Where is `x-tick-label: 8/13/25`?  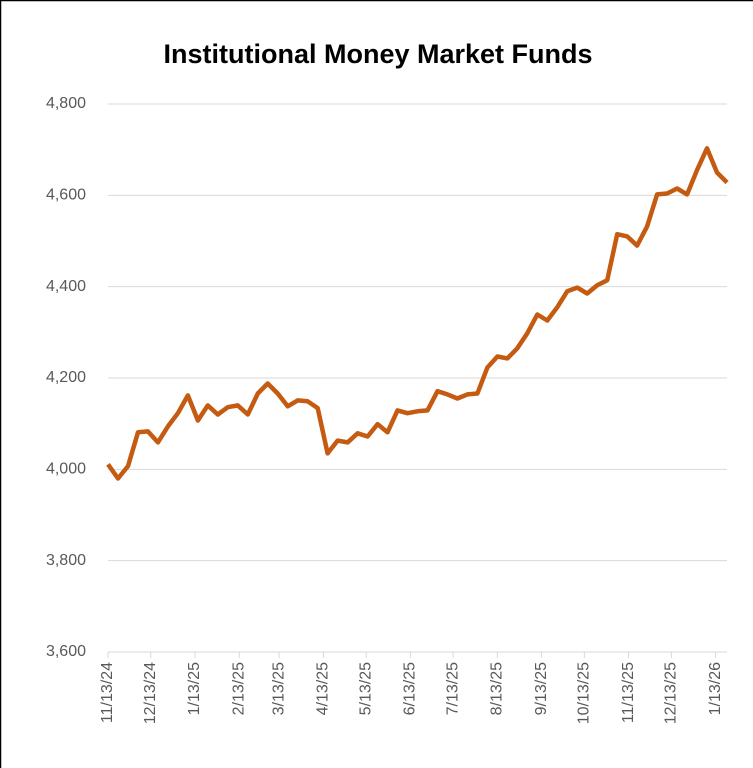 x-tick-label: 8/13/25 is located at coordinates (497, 688).